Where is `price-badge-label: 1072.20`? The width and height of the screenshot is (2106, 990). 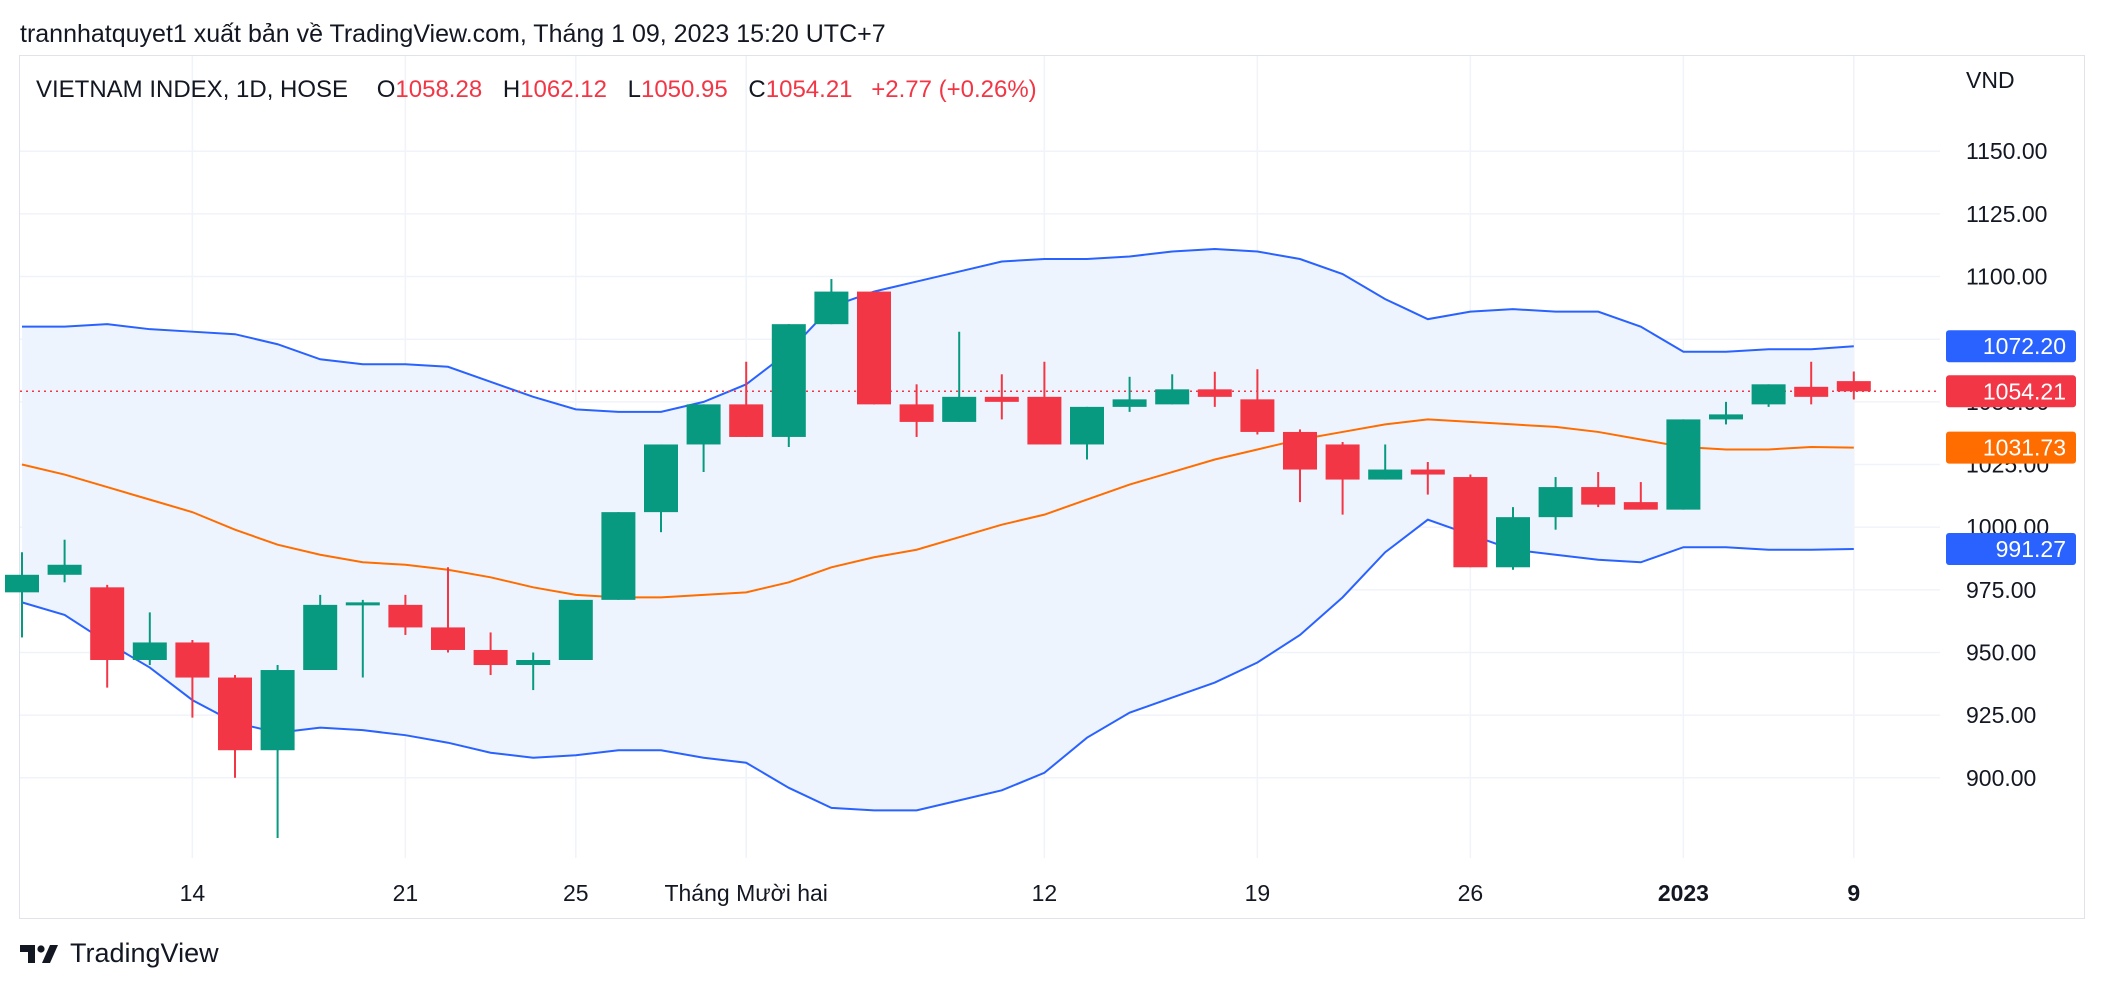
price-badge-label: 1072.20 is located at coordinates (2024, 346).